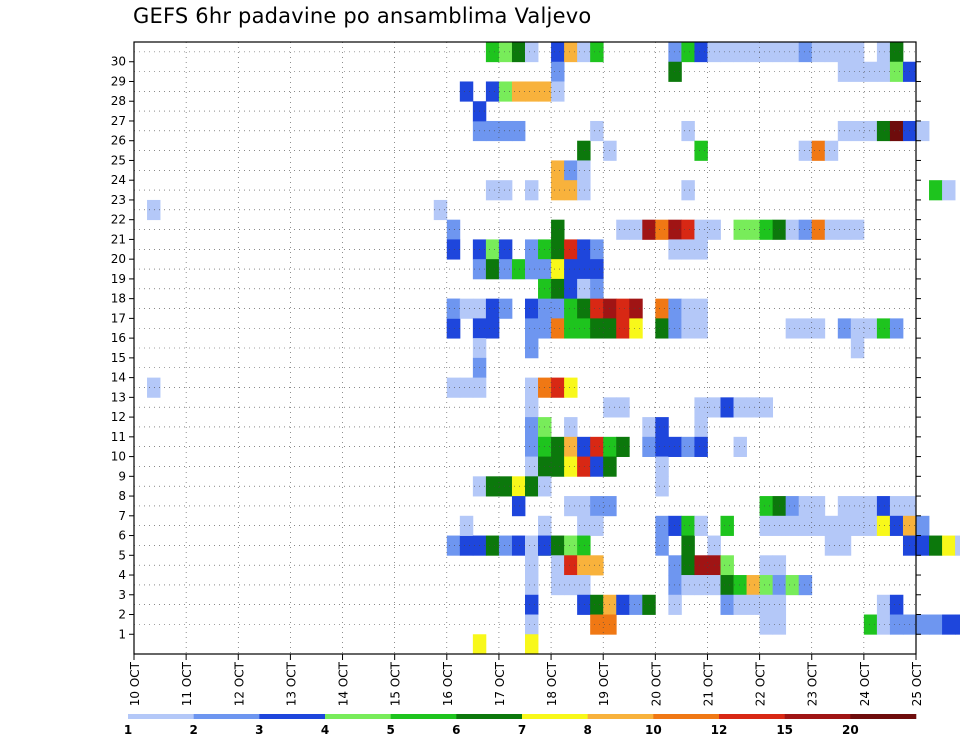 The image size is (960, 746). What do you see at coordinates (128, 730) in the screenshot?
I see `legend-label: 1` at bounding box center [128, 730].